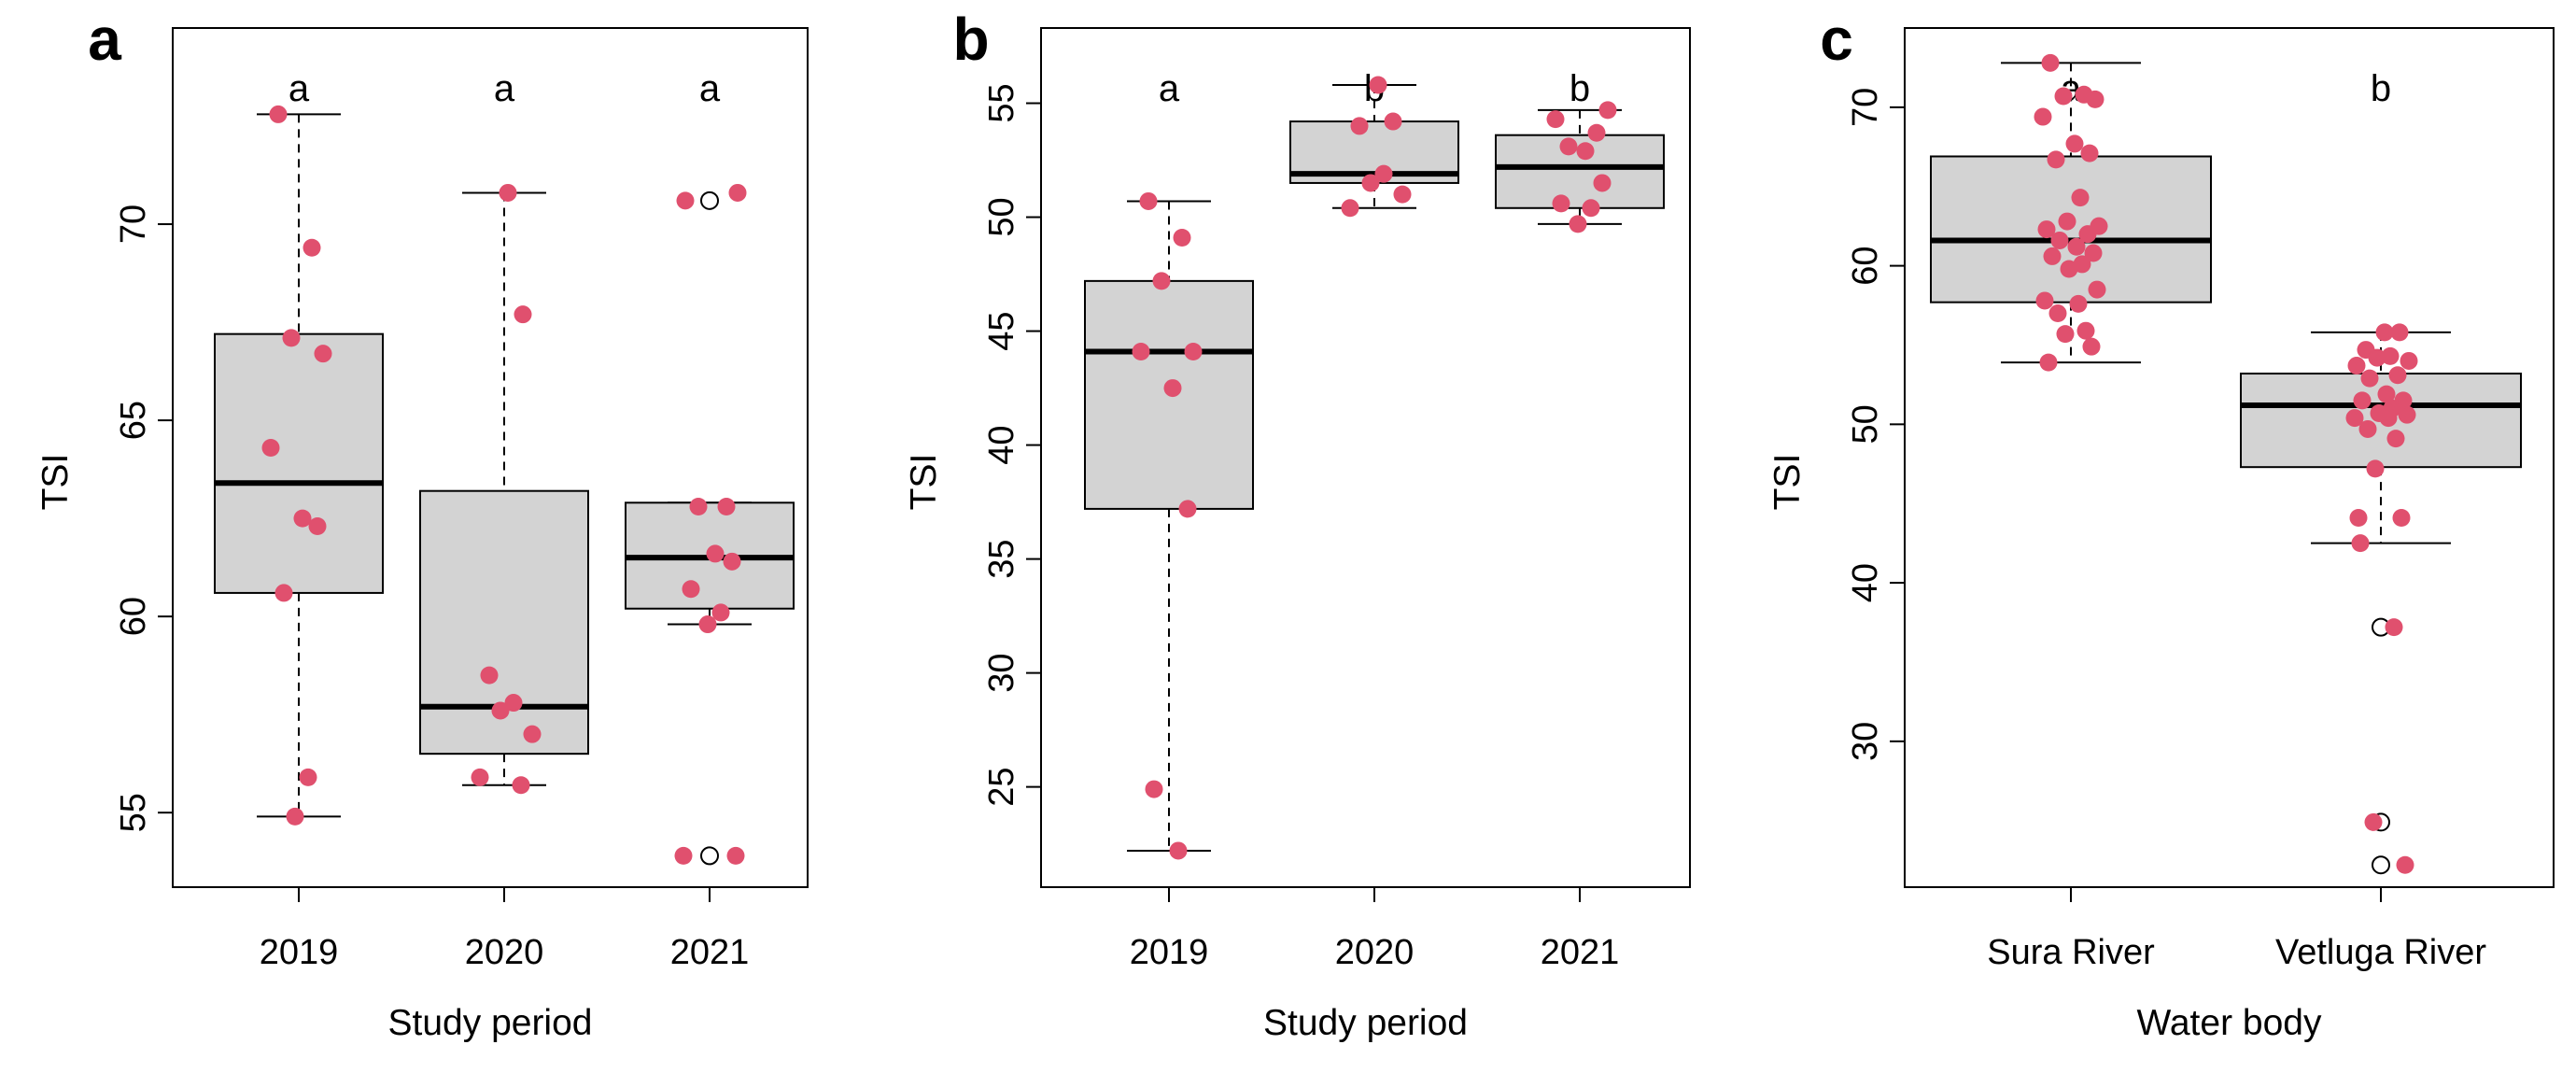 Image resolution: width=2576 pixels, height=1073 pixels. Describe the element at coordinates (2380, 953) in the screenshot. I see `x-tick-label: Vetluga River` at that location.